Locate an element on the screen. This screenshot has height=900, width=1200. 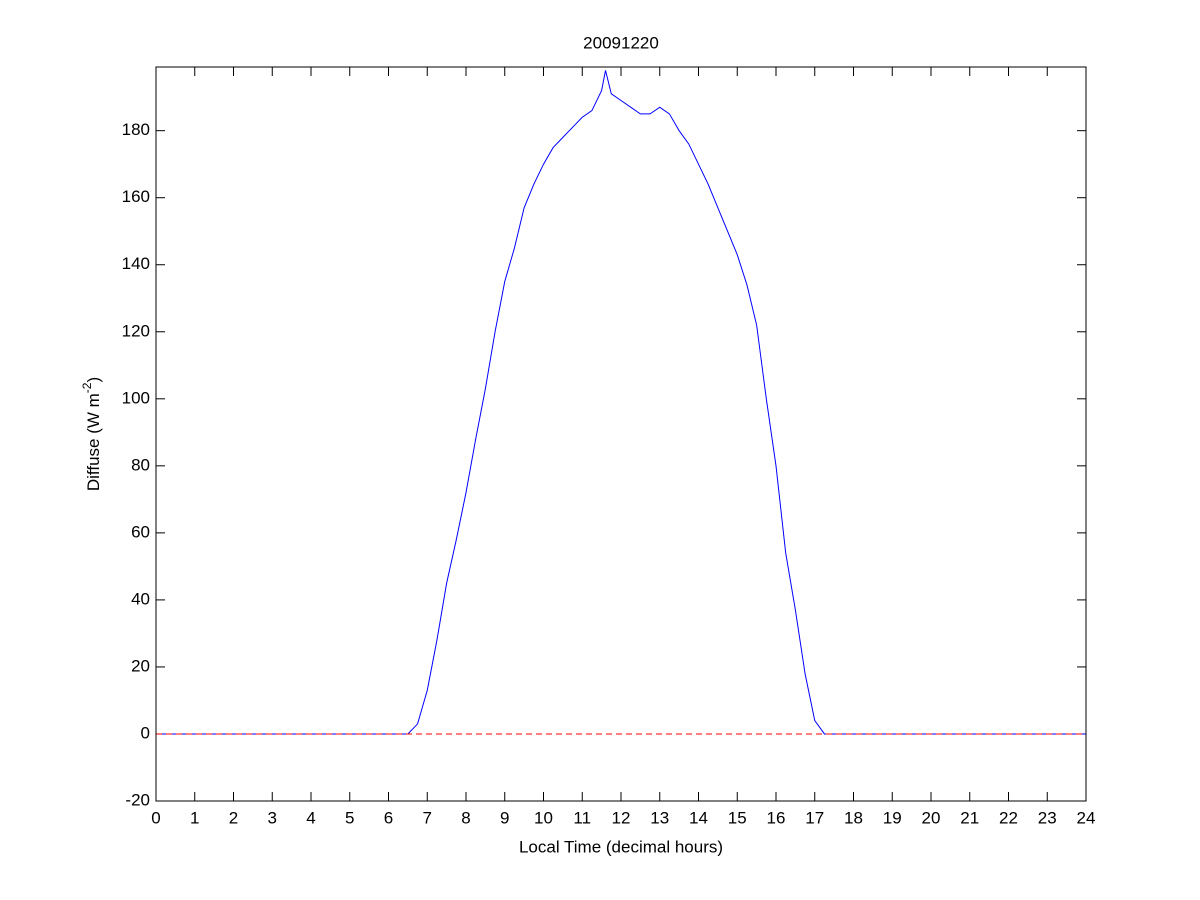
x-tick-label: 17 is located at coordinates (814, 817).